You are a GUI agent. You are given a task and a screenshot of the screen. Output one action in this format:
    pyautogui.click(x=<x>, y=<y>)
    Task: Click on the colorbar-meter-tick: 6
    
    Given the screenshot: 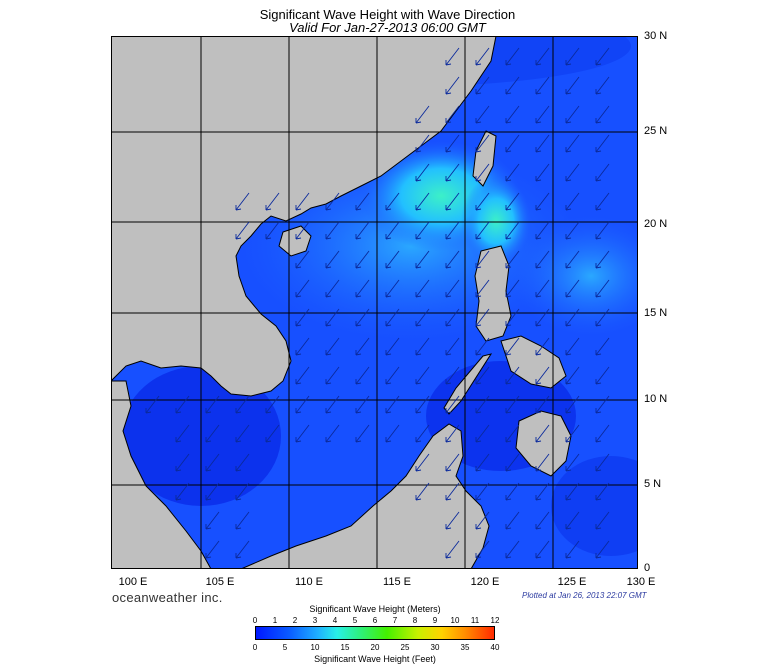 What is the action you would take?
    pyautogui.click(x=375, y=620)
    